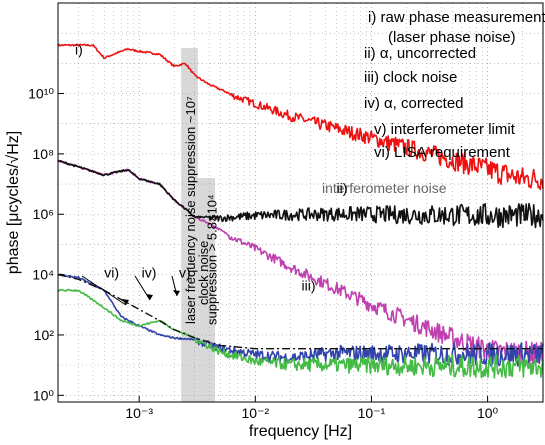  What do you see at coordinates (384, 188) in the screenshot?
I see `faded-text: interferometer noise` at bounding box center [384, 188].